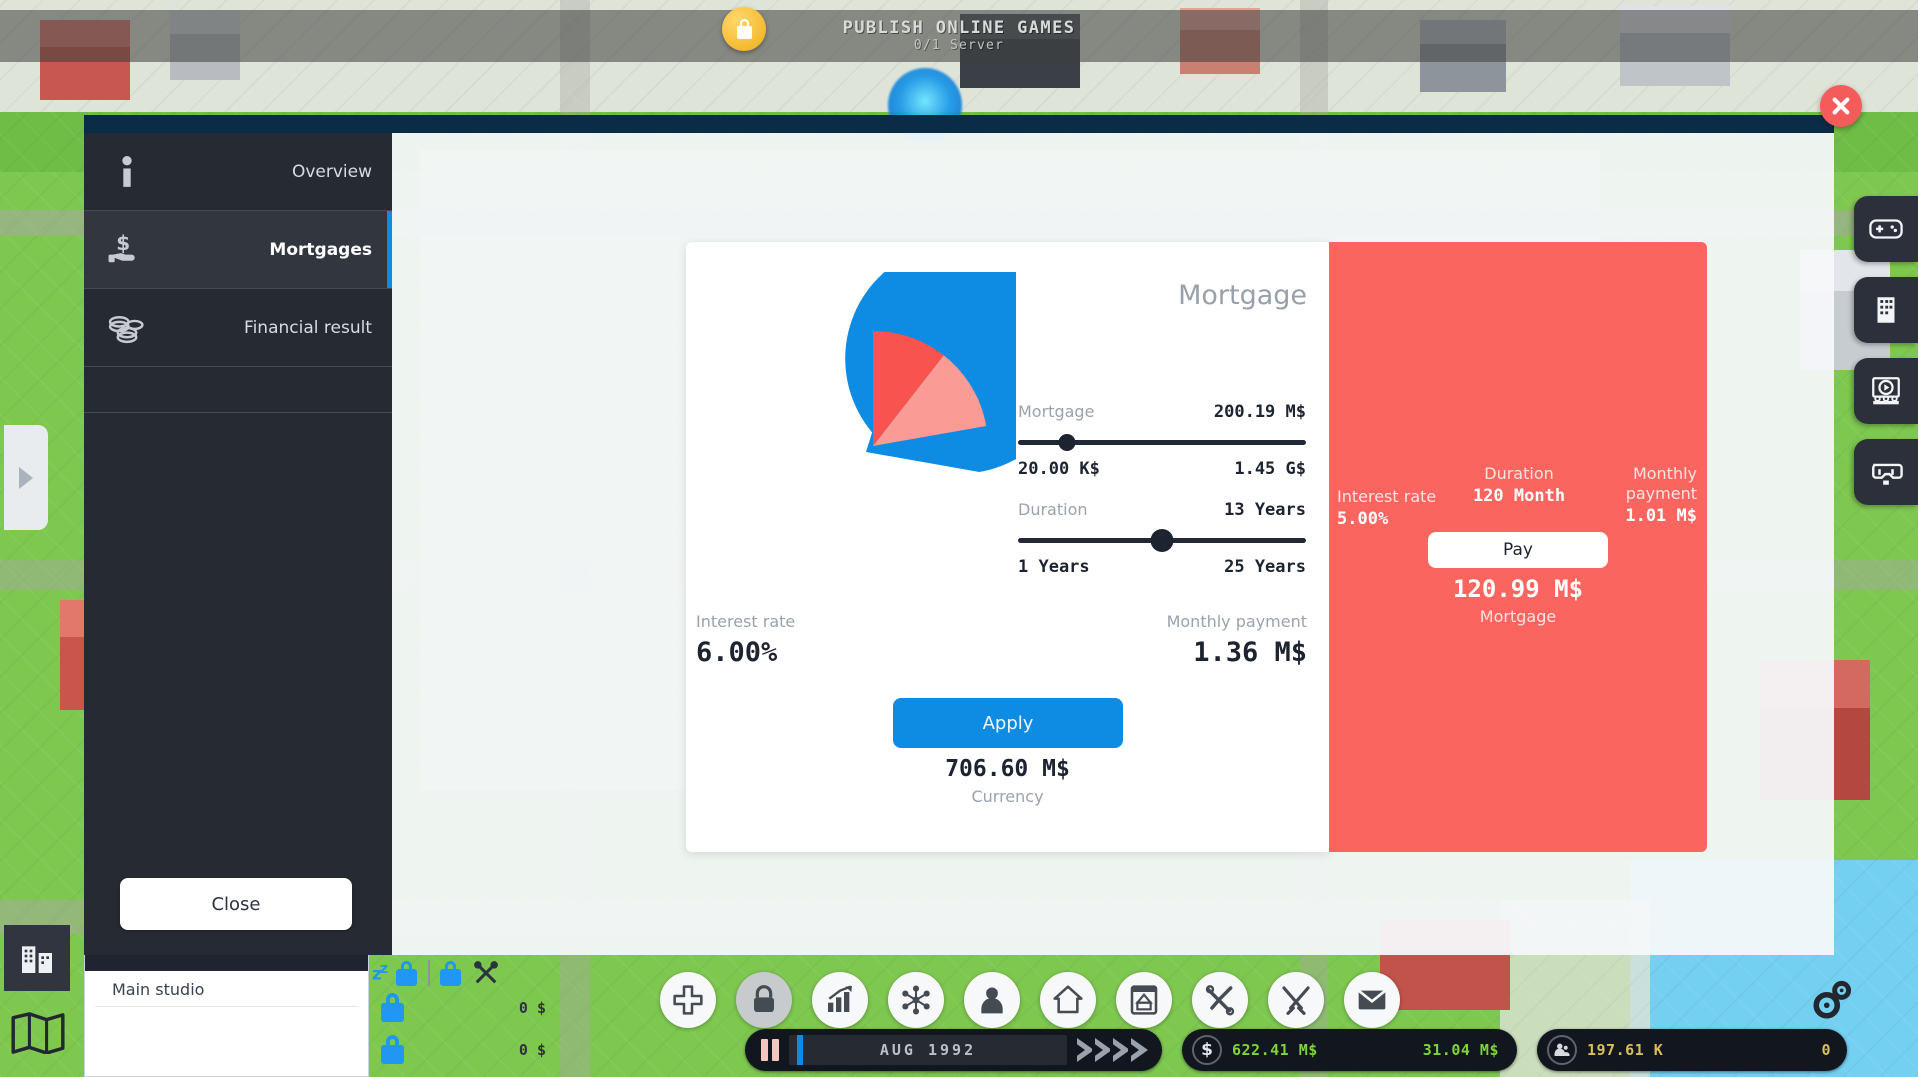 The image size is (1918, 1077). Describe the element at coordinates (916, 1000) in the screenshot. I see `network-nodes-icon` at that location.